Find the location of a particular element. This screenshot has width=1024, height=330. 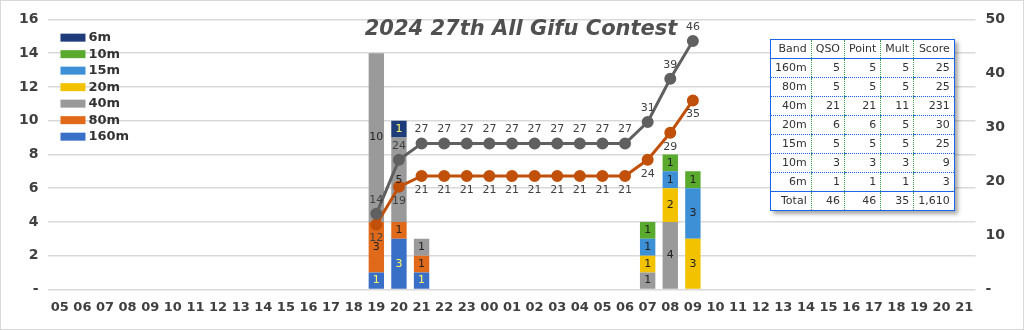

x-tick-label: 16 is located at coordinates (851, 306).